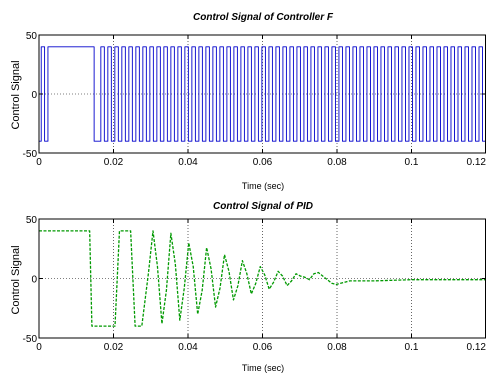  Describe the element at coordinates (263, 206) in the screenshot. I see `chart-title: Control Signal of PID` at that location.